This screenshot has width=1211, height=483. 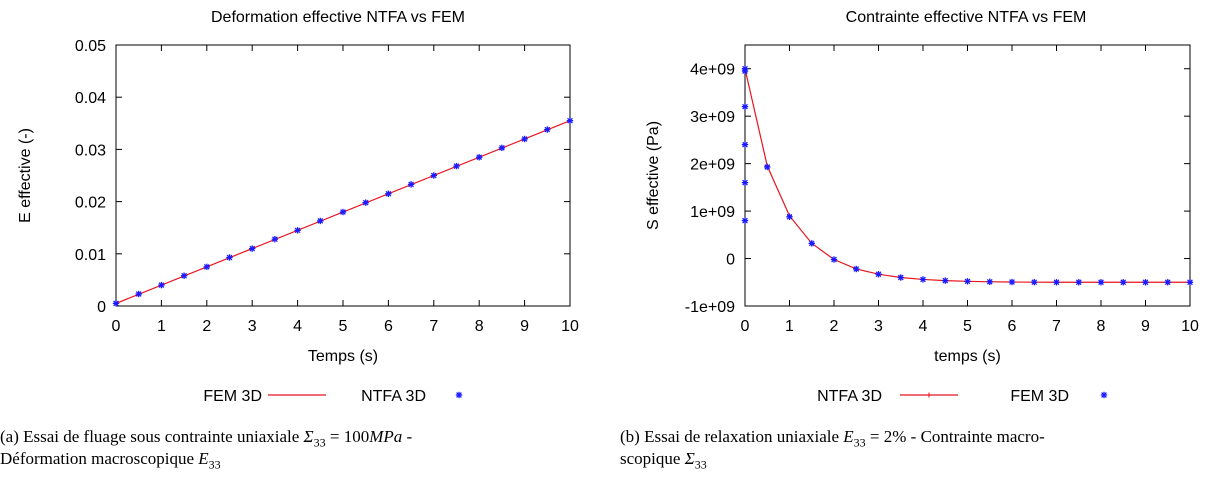 I want to click on charta-xtick-label: 2, so click(x=206, y=326).